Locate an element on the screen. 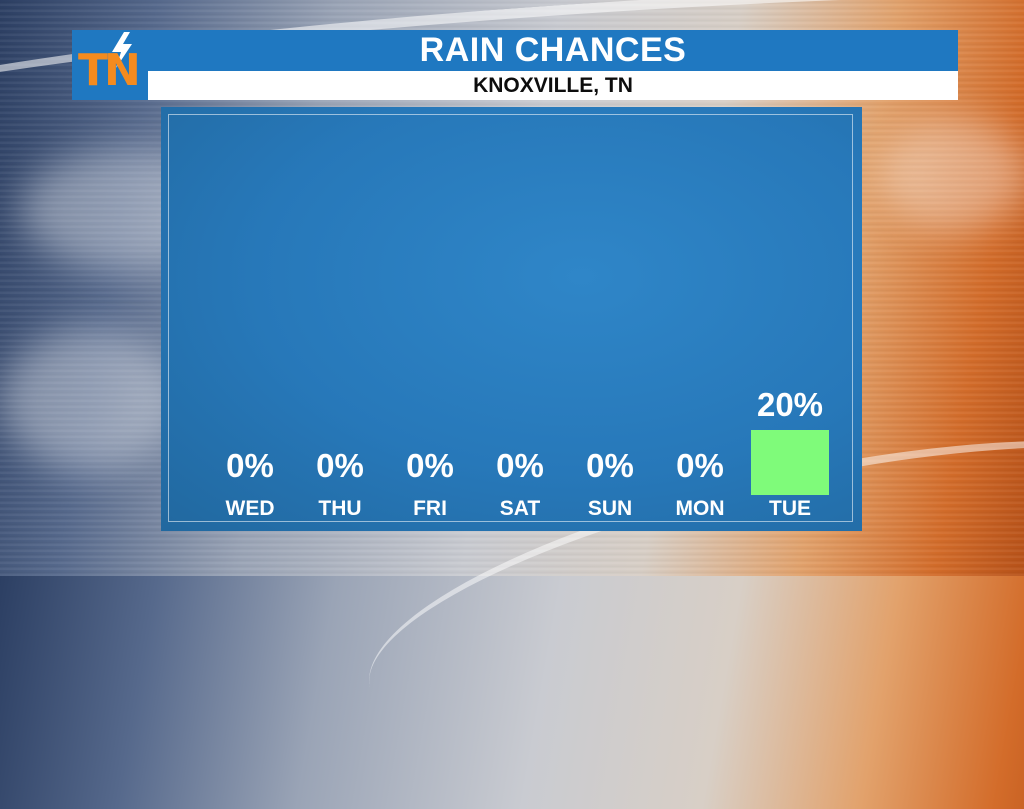 The width and height of the screenshot is (1024, 809). value-label-tue: 20% is located at coordinates (790, 404).